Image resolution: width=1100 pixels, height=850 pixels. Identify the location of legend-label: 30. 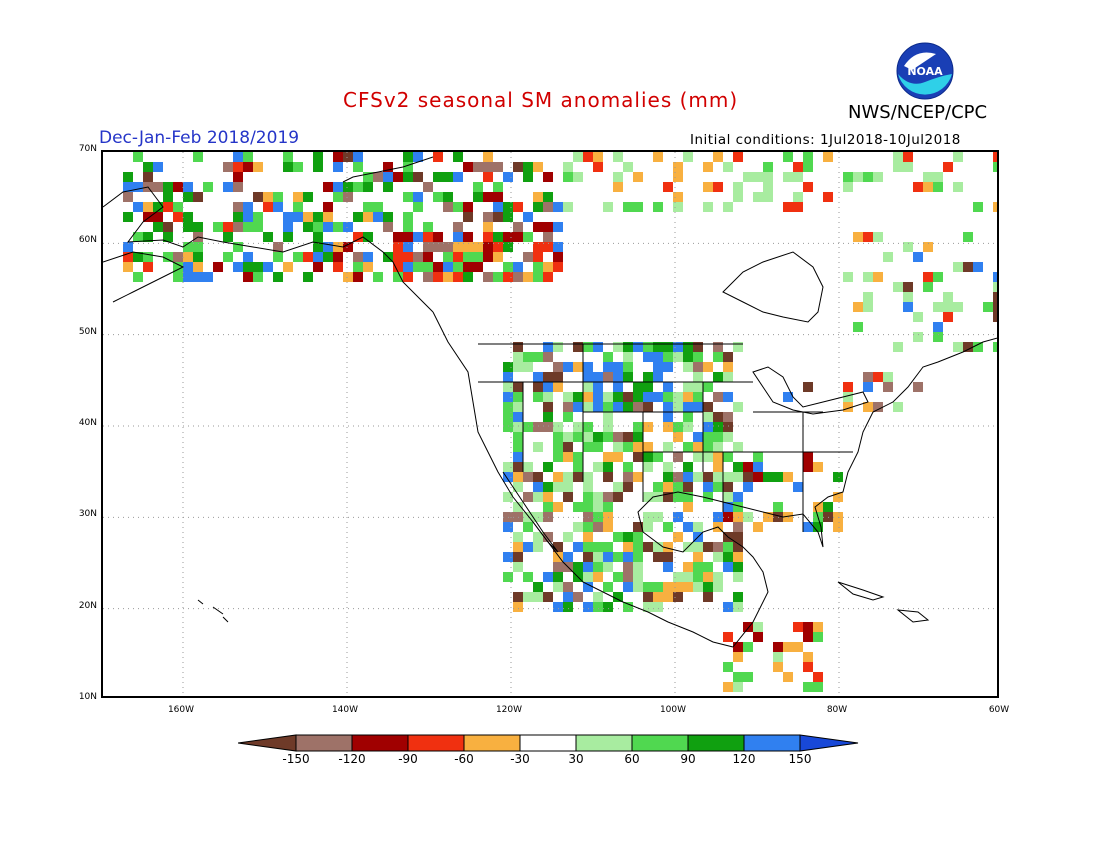
(576, 759).